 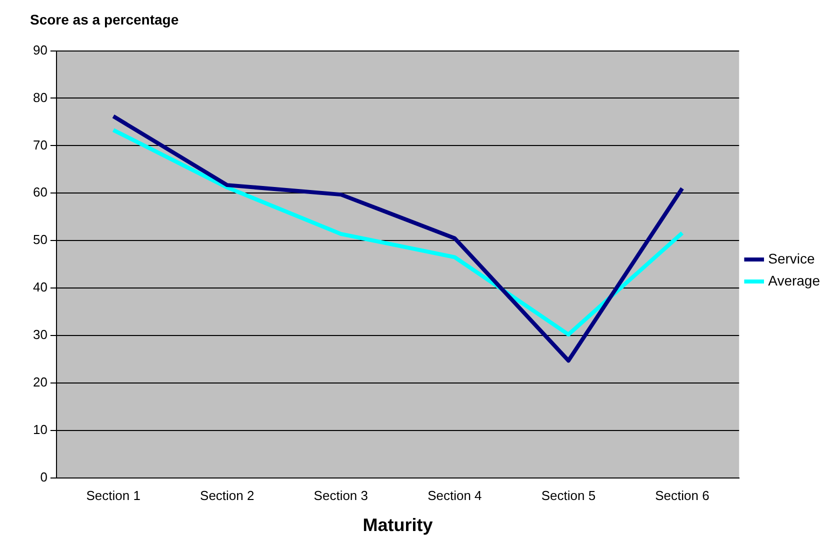 I want to click on y-axis-title: Score as a percentage, so click(x=104, y=19).